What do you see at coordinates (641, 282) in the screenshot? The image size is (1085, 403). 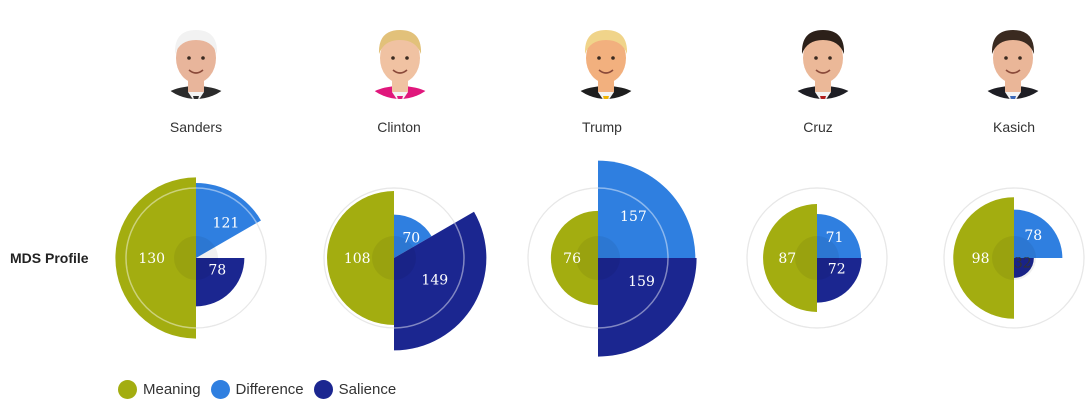 I see `value-label-salience: 159` at bounding box center [641, 282].